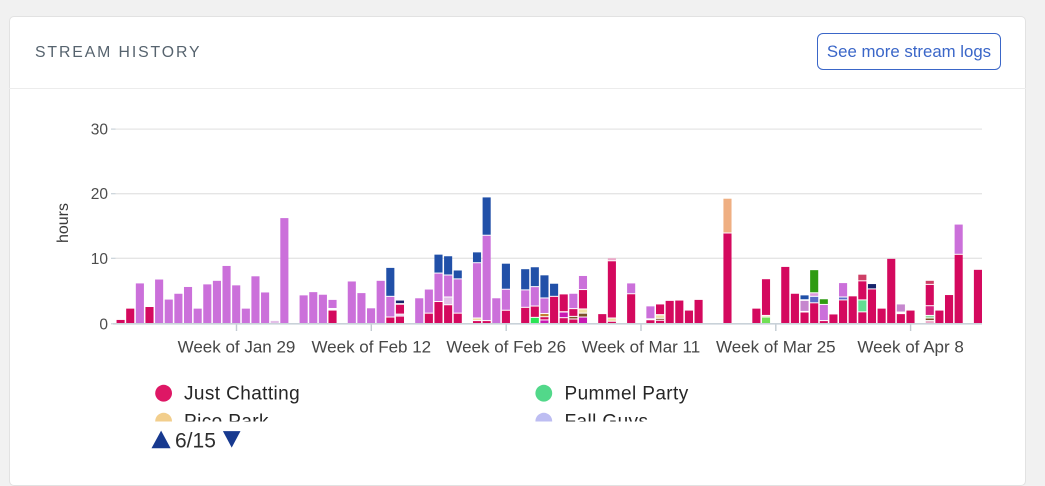 The image size is (1045, 486). I want to click on svg-text: 30, so click(100, 130).